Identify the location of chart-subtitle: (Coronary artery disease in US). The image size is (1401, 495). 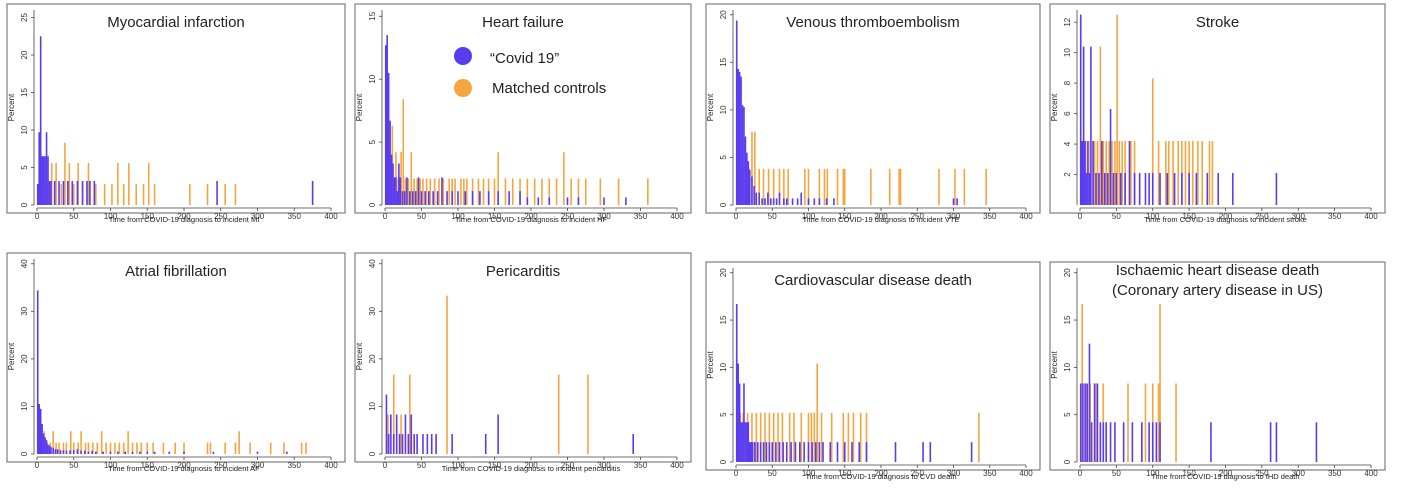
(1217, 290).